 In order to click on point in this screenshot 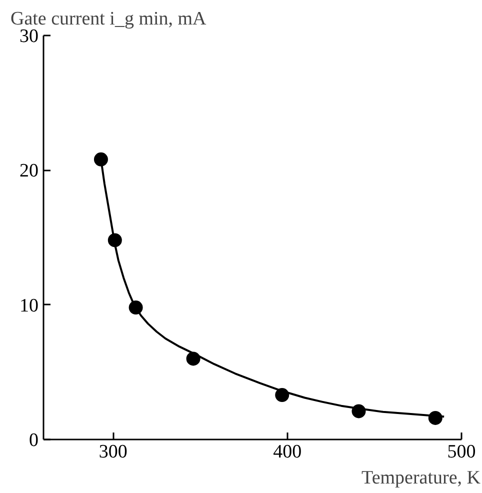, I will do `click(101, 159)`.